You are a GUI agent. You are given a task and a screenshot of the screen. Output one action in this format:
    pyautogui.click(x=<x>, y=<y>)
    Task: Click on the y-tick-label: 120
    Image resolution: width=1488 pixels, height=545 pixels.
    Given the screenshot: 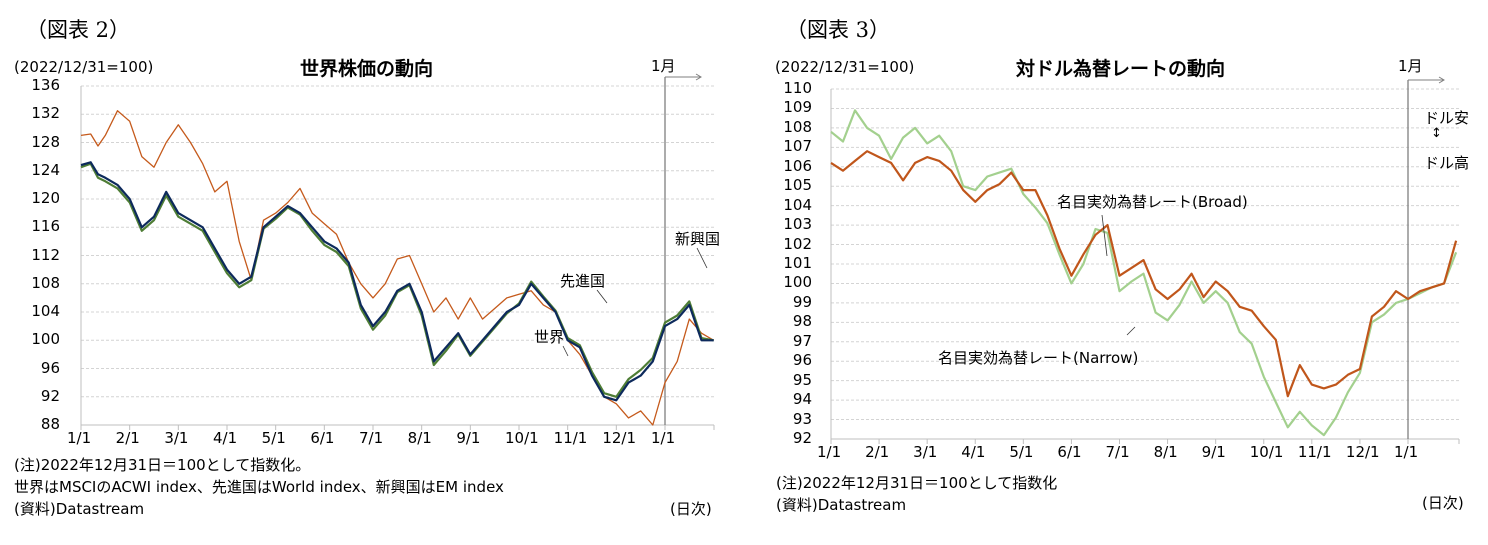 What is the action you would take?
    pyautogui.click(x=45, y=198)
    